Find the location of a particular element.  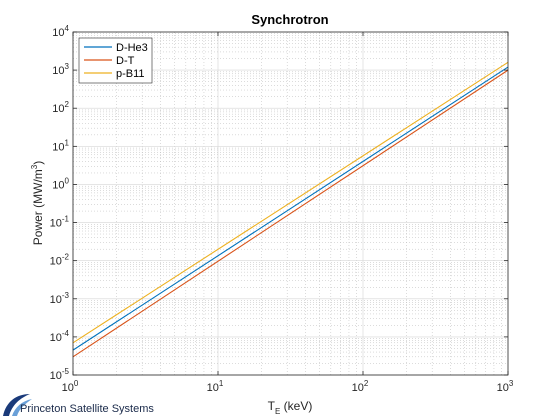

logo-swoosh-icon is located at coordinates (16, 405).